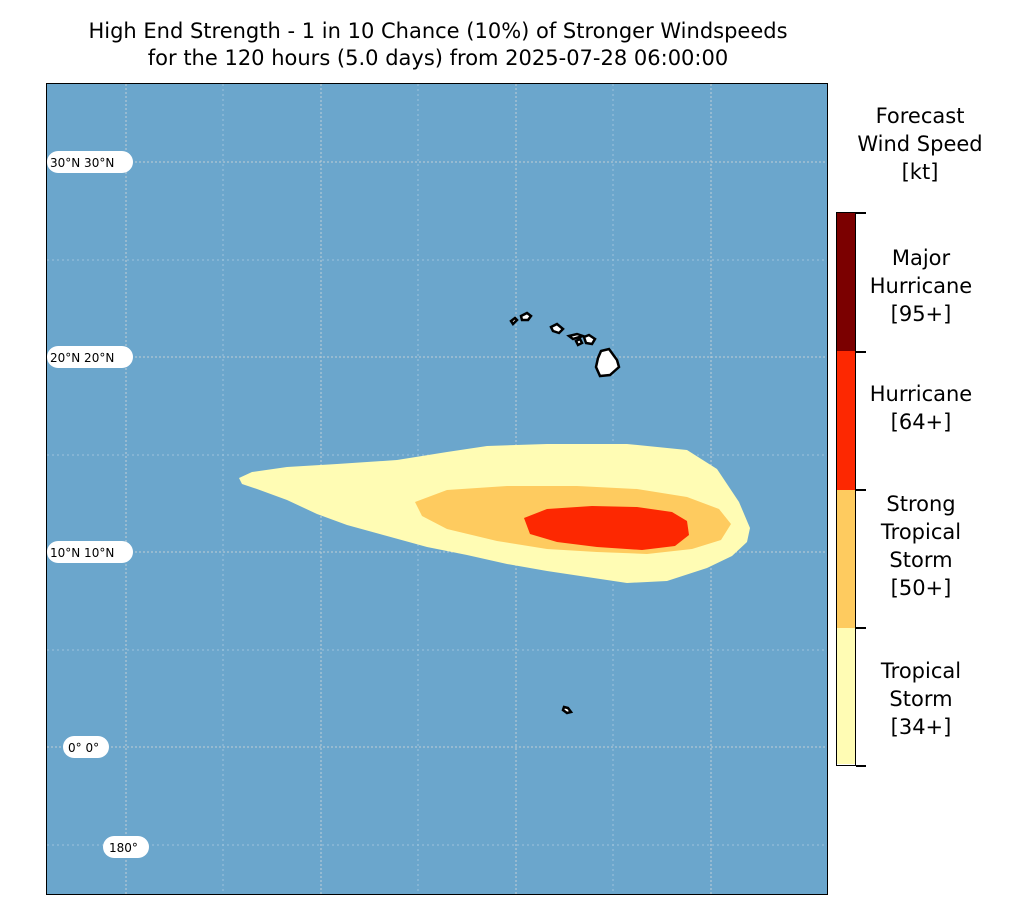 The height and width of the screenshot is (916, 1015). Describe the element at coordinates (607, 362) in the screenshot. I see `island-hawaii` at that location.